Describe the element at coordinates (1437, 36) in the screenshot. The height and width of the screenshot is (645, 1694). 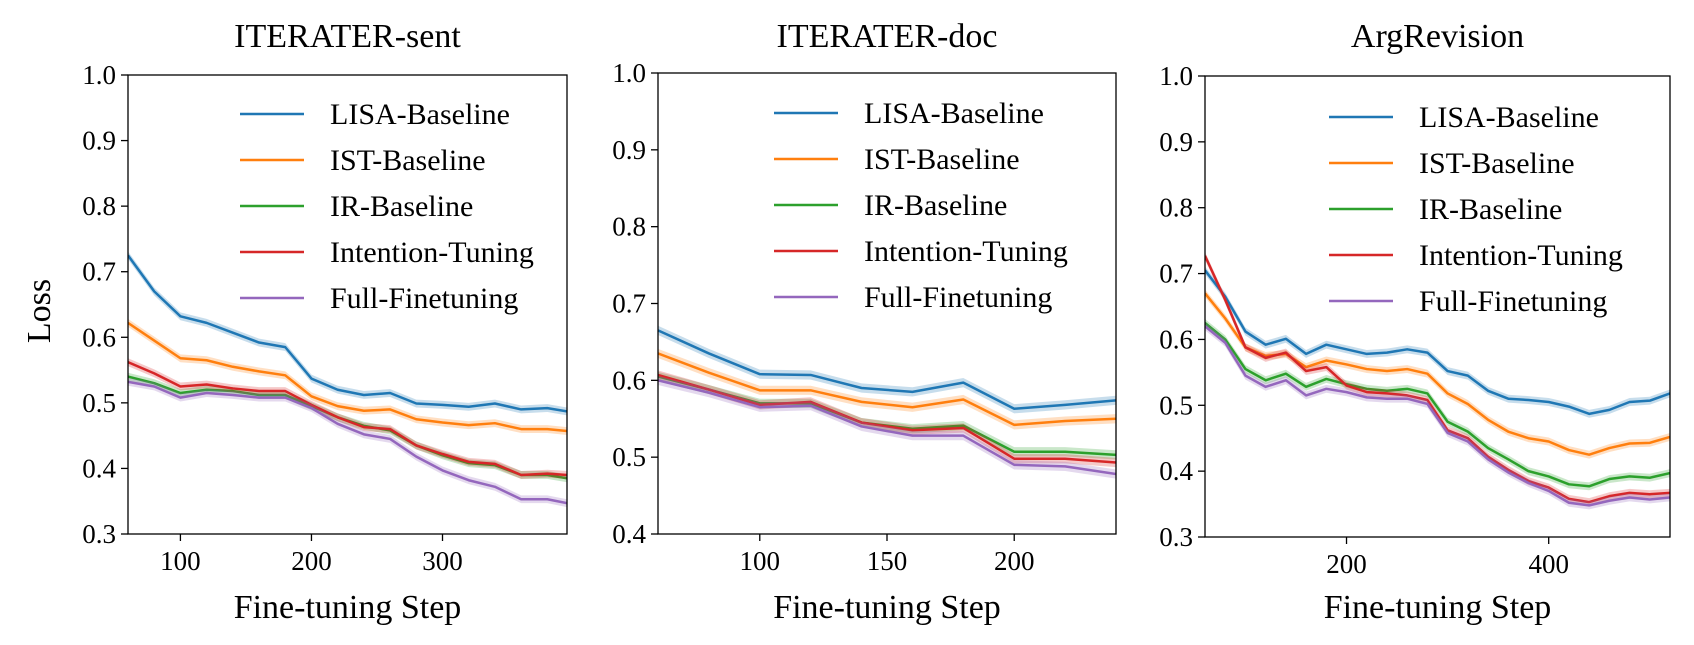
I see `chart-title: ArgRevision` at that location.